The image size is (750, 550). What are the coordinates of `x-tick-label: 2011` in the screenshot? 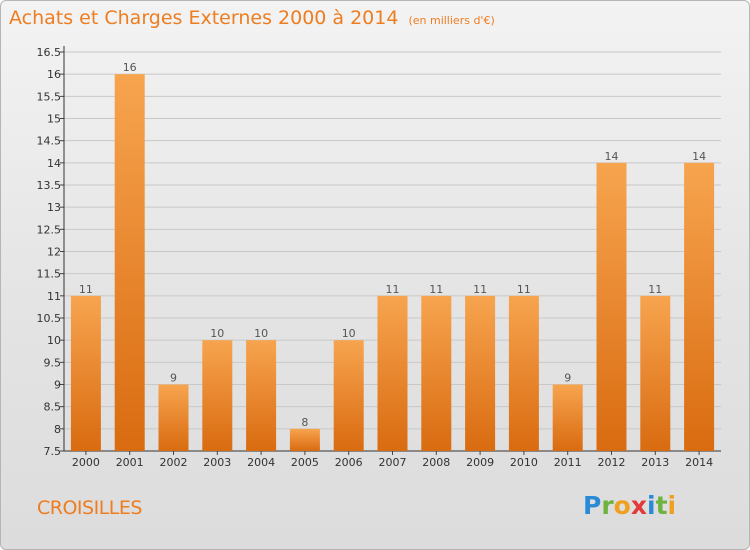 It's located at (568, 462).